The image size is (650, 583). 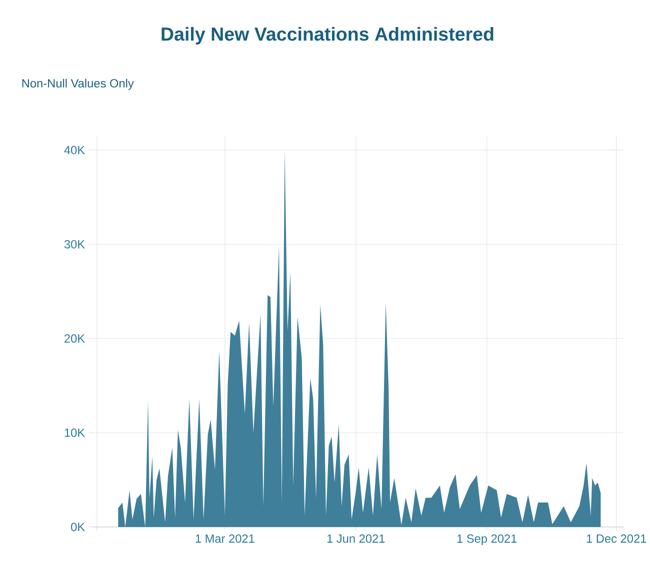 I want to click on y-tick-label: 30K, so click(x=74, y=244).